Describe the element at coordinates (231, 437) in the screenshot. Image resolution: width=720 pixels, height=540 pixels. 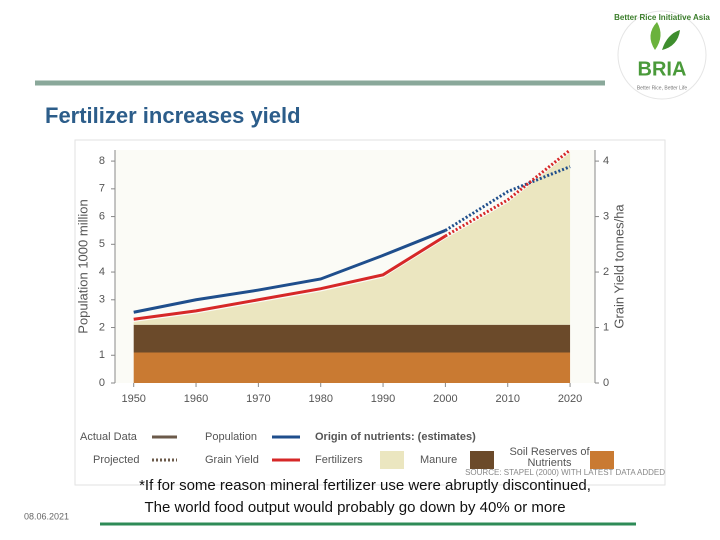
I see `legend-label: Population` at that location.